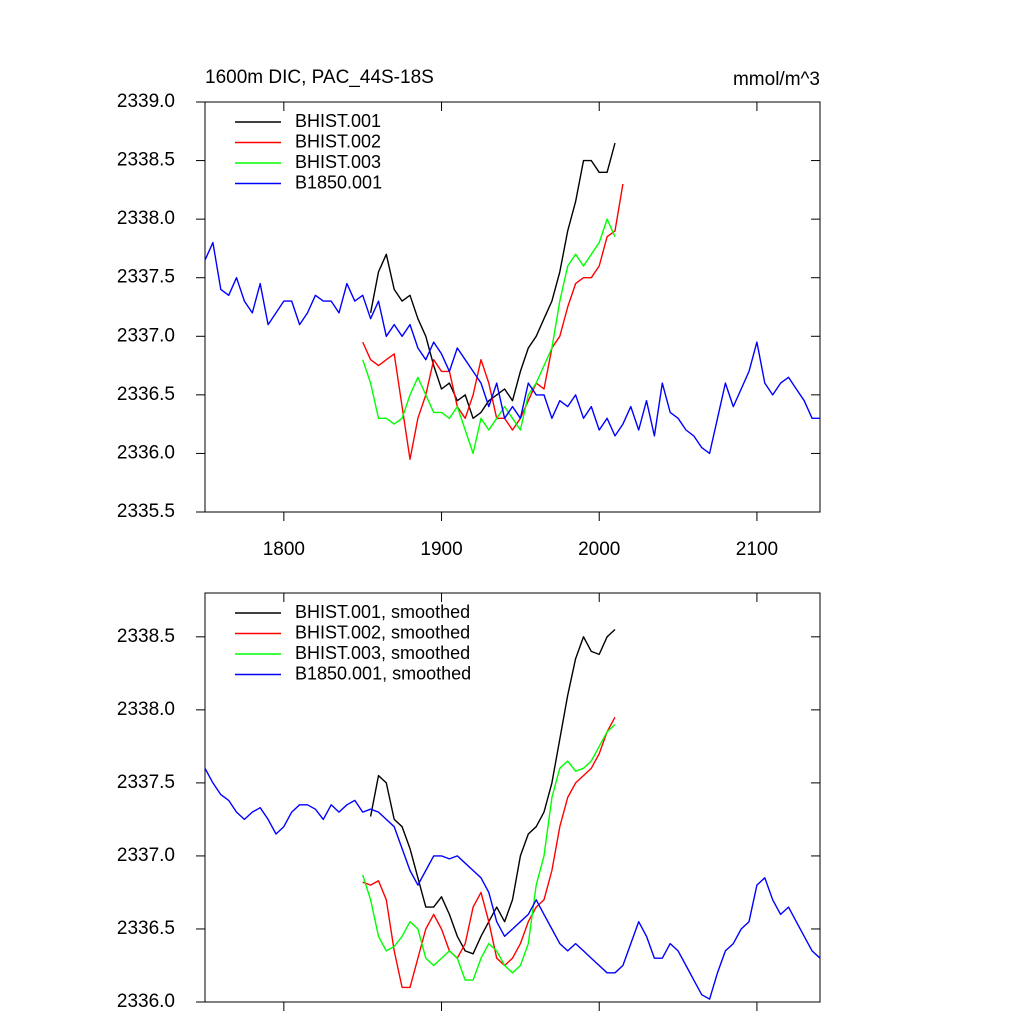 This screenshot has width=1024, height=1024. I want to click on legend-label: BHIST.003, smoothed, so click(382, 653).